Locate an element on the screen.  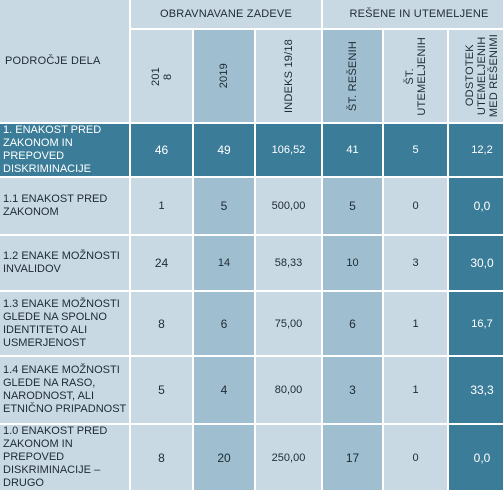
cell-2019: 20 is located at coordinates (224, 457).